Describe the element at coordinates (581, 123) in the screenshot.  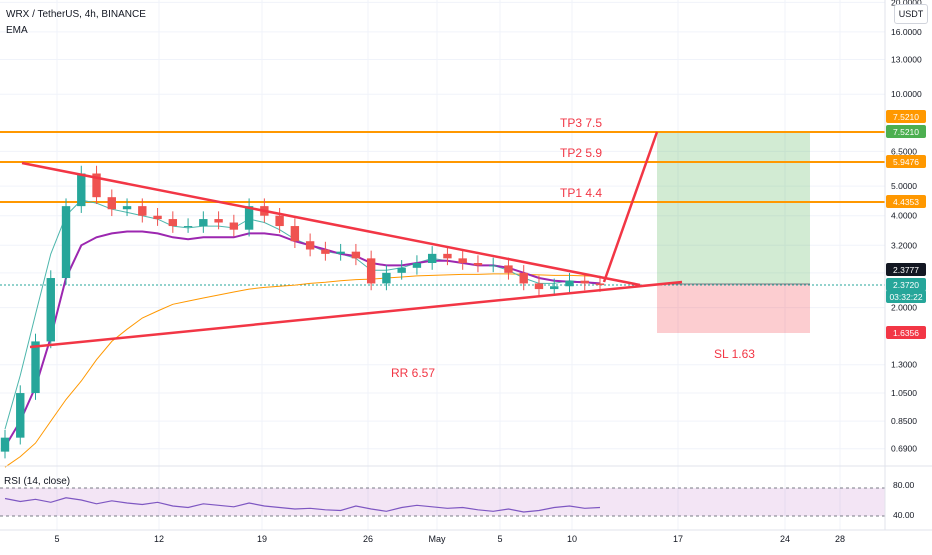
I see `tp3-label: TP3 7.5` at that location.